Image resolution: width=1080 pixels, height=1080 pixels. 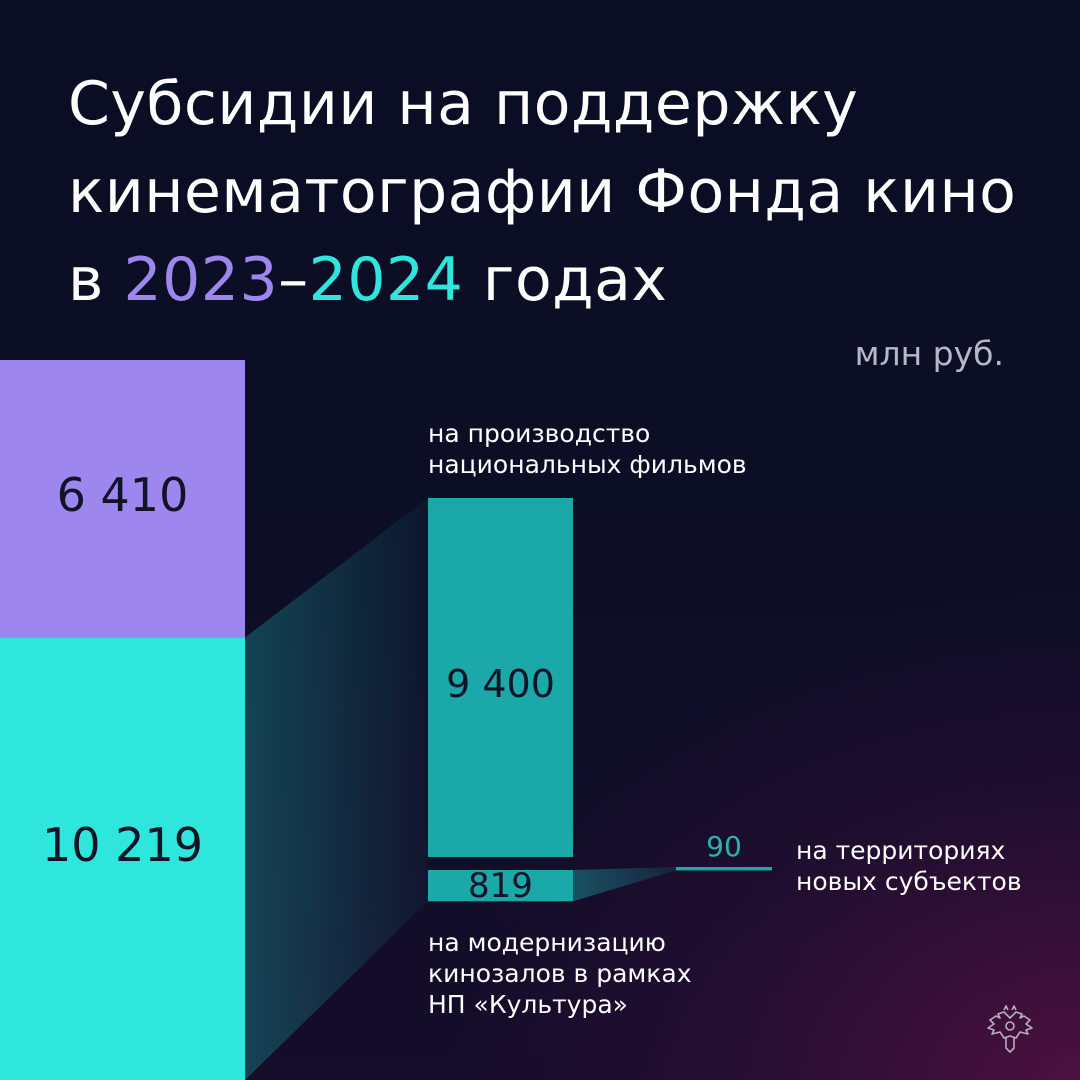 I want to click on value-2024: 10 219, so click(x=122, y=845).